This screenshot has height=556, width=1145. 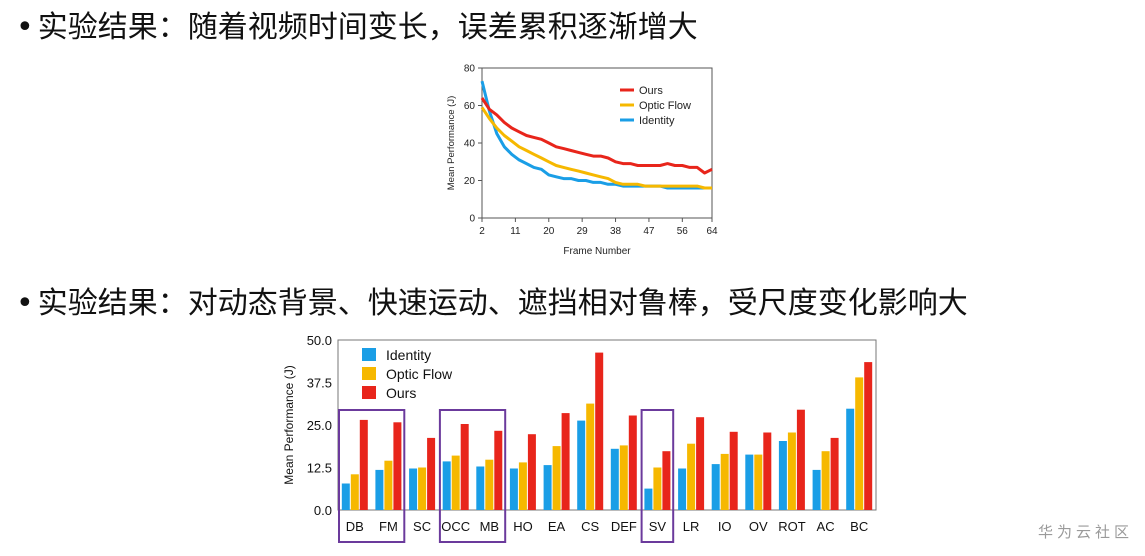 I want to click on x-tick-label: SV, so click(x=658, y=526).